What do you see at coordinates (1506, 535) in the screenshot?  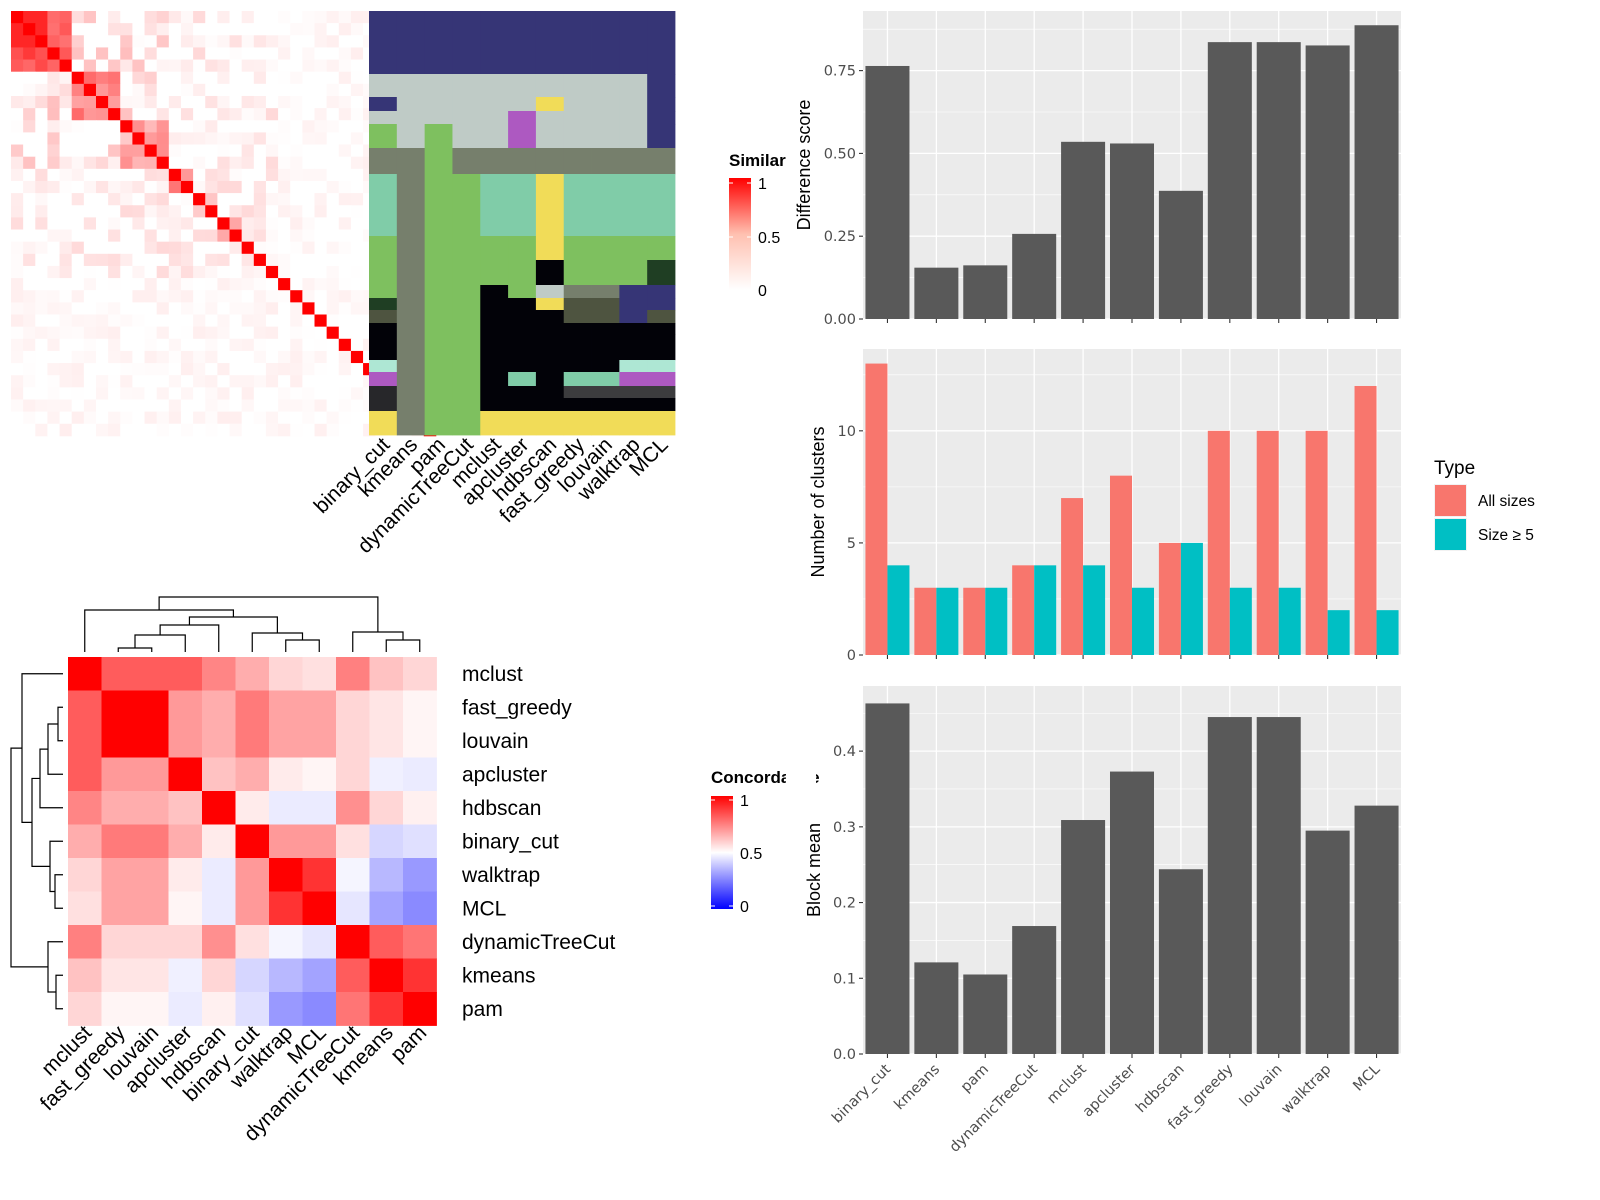 I see `clusters-legend-label: Size ≥ 5` at bounding box center [1506, 535].